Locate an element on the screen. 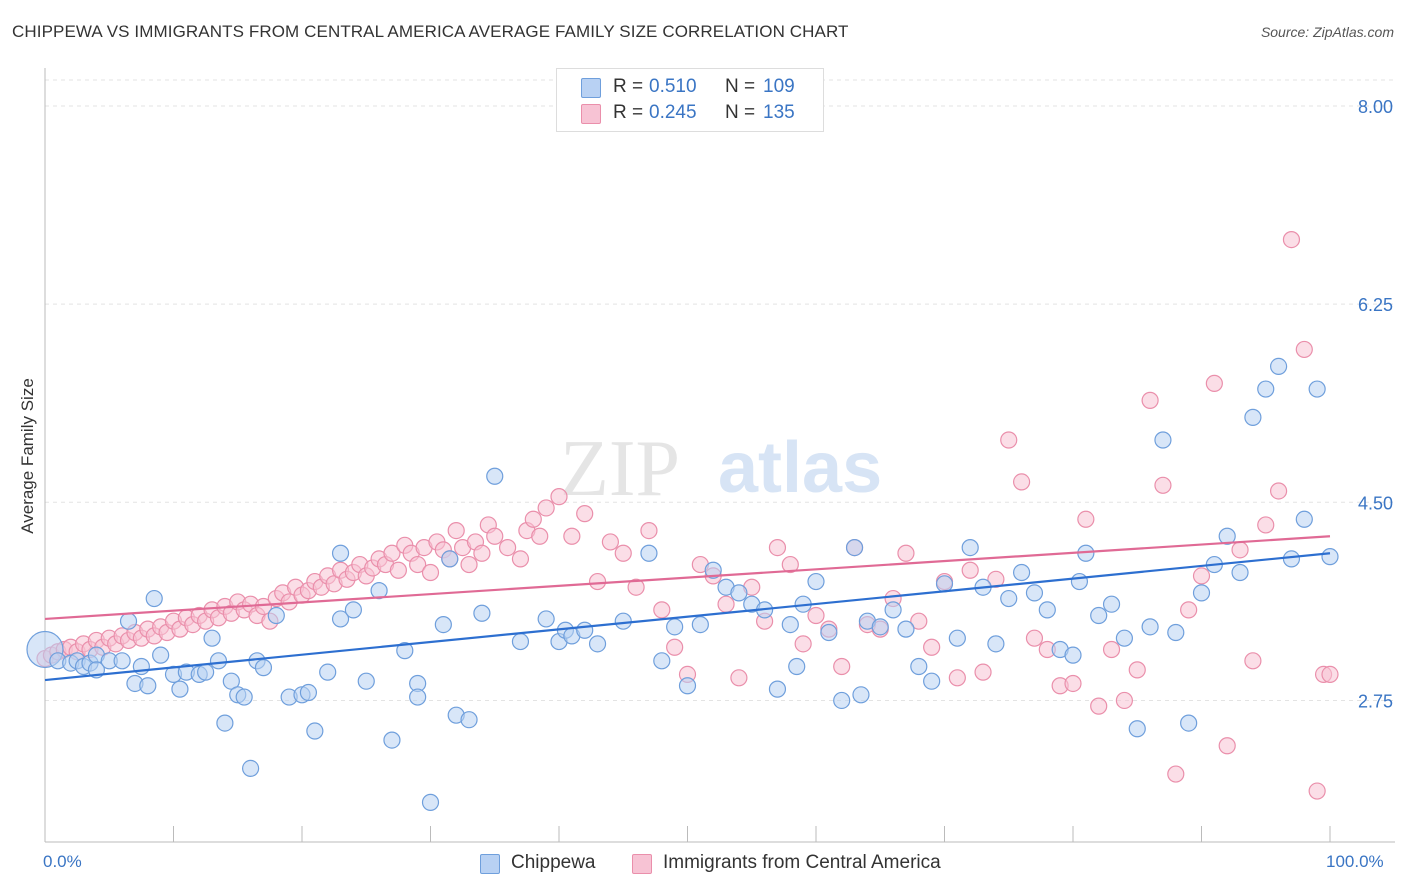  y-tick-label: 4.50 is located at coordinates (1375, 503).